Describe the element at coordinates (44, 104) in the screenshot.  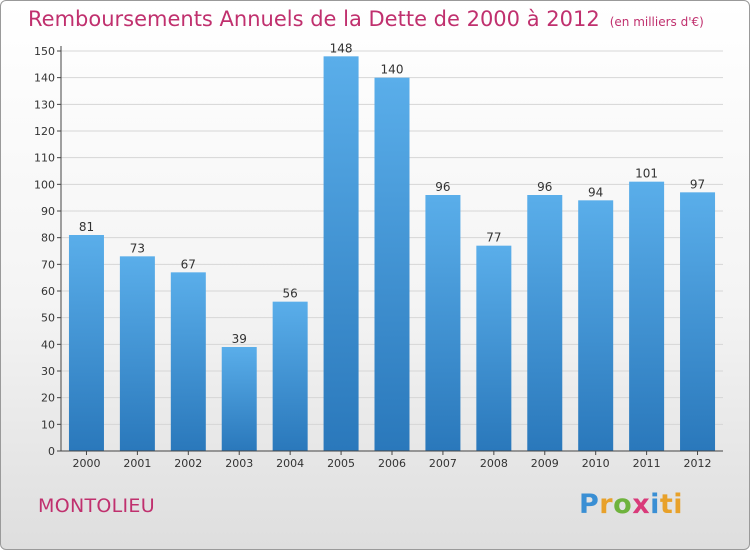
I see `y-tick-label: 130` at that location.